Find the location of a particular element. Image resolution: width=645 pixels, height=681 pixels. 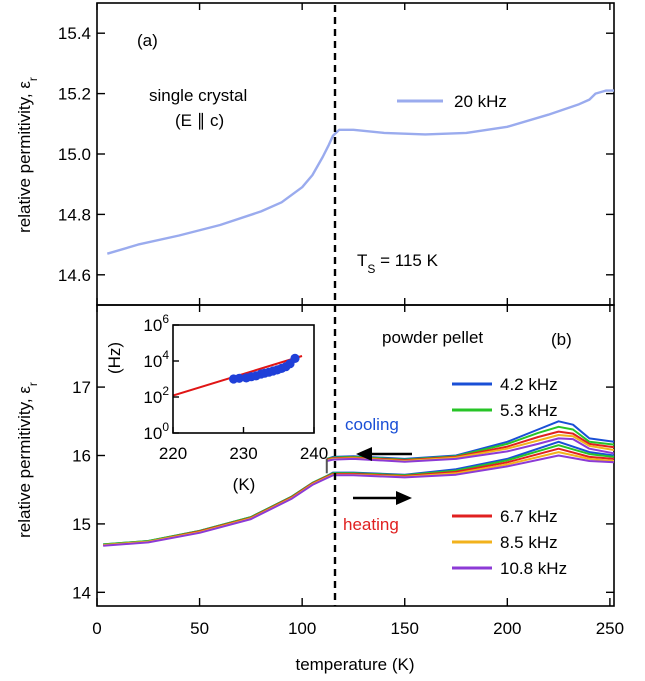

legend-label-2: 6.7 kHz is located at coordinates (529, 516).